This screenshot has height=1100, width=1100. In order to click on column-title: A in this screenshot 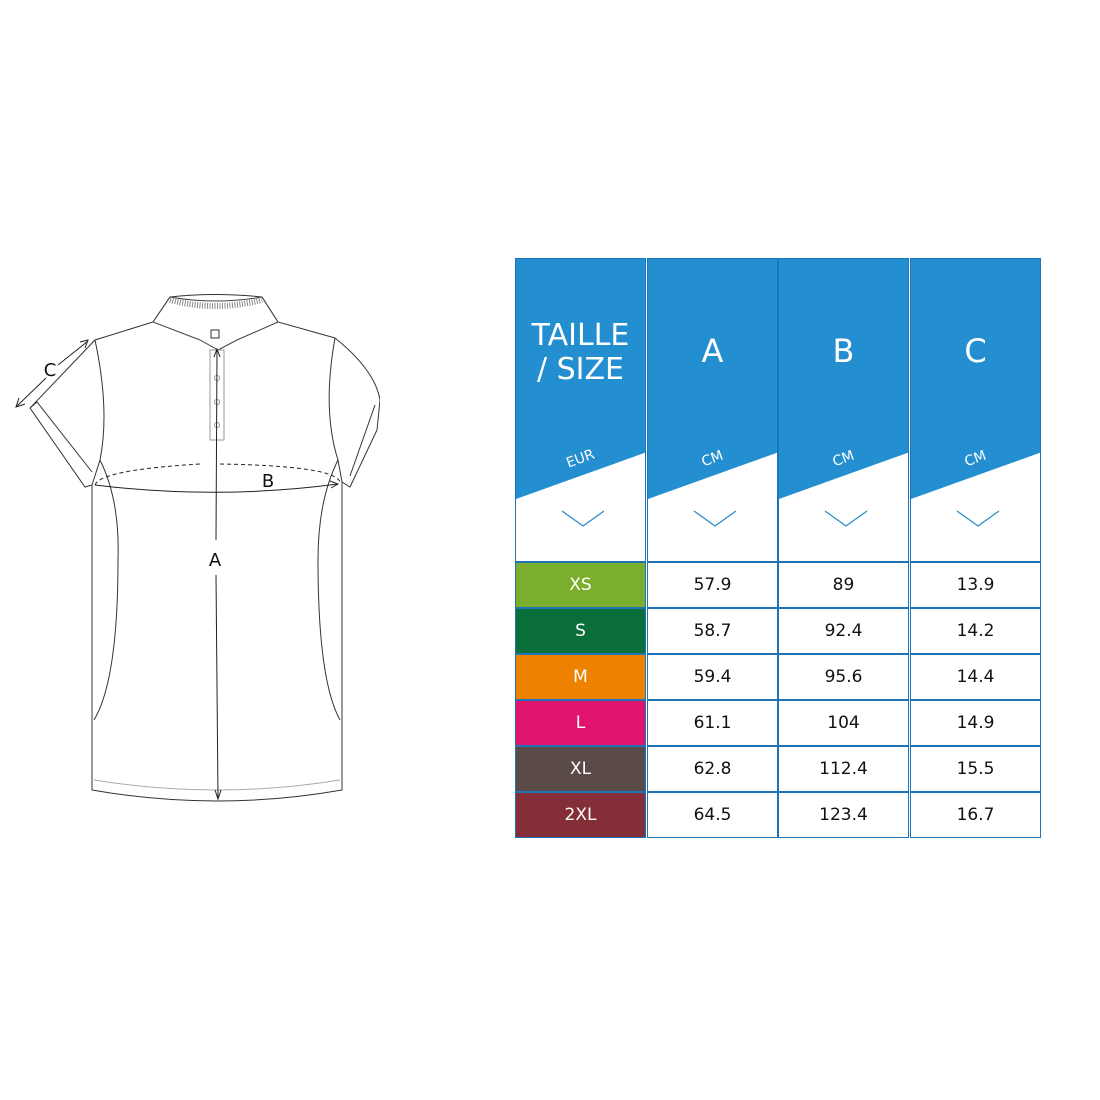, I will do `click(712, 351)`.